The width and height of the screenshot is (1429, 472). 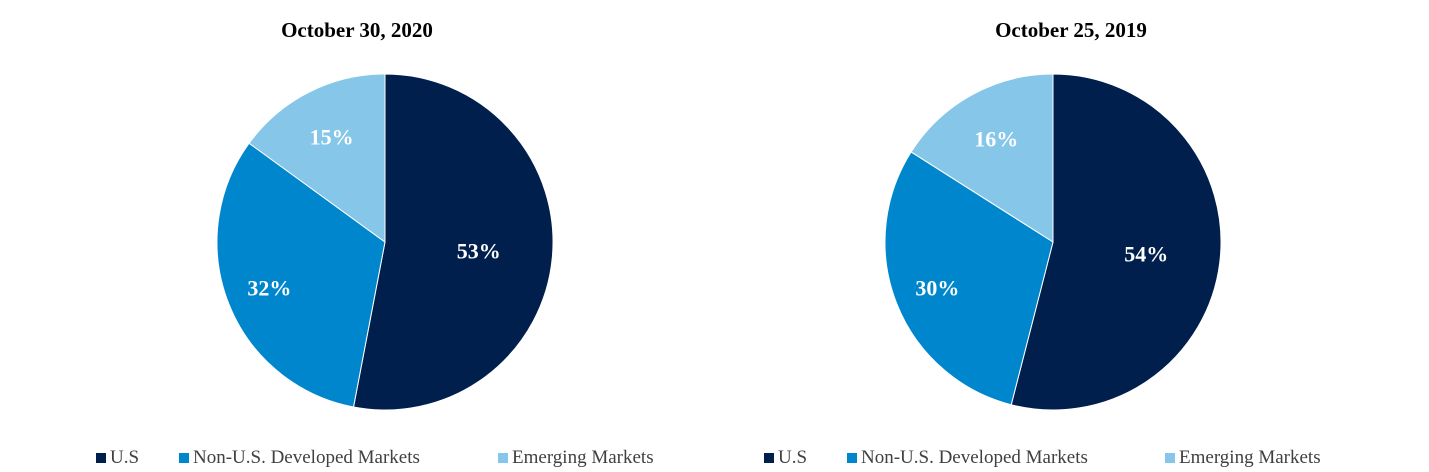 What do you see at coordinates (996, 138) in the screenshot?
I see `slice-label-emerging: 16%` at bounding box center [996, 138].